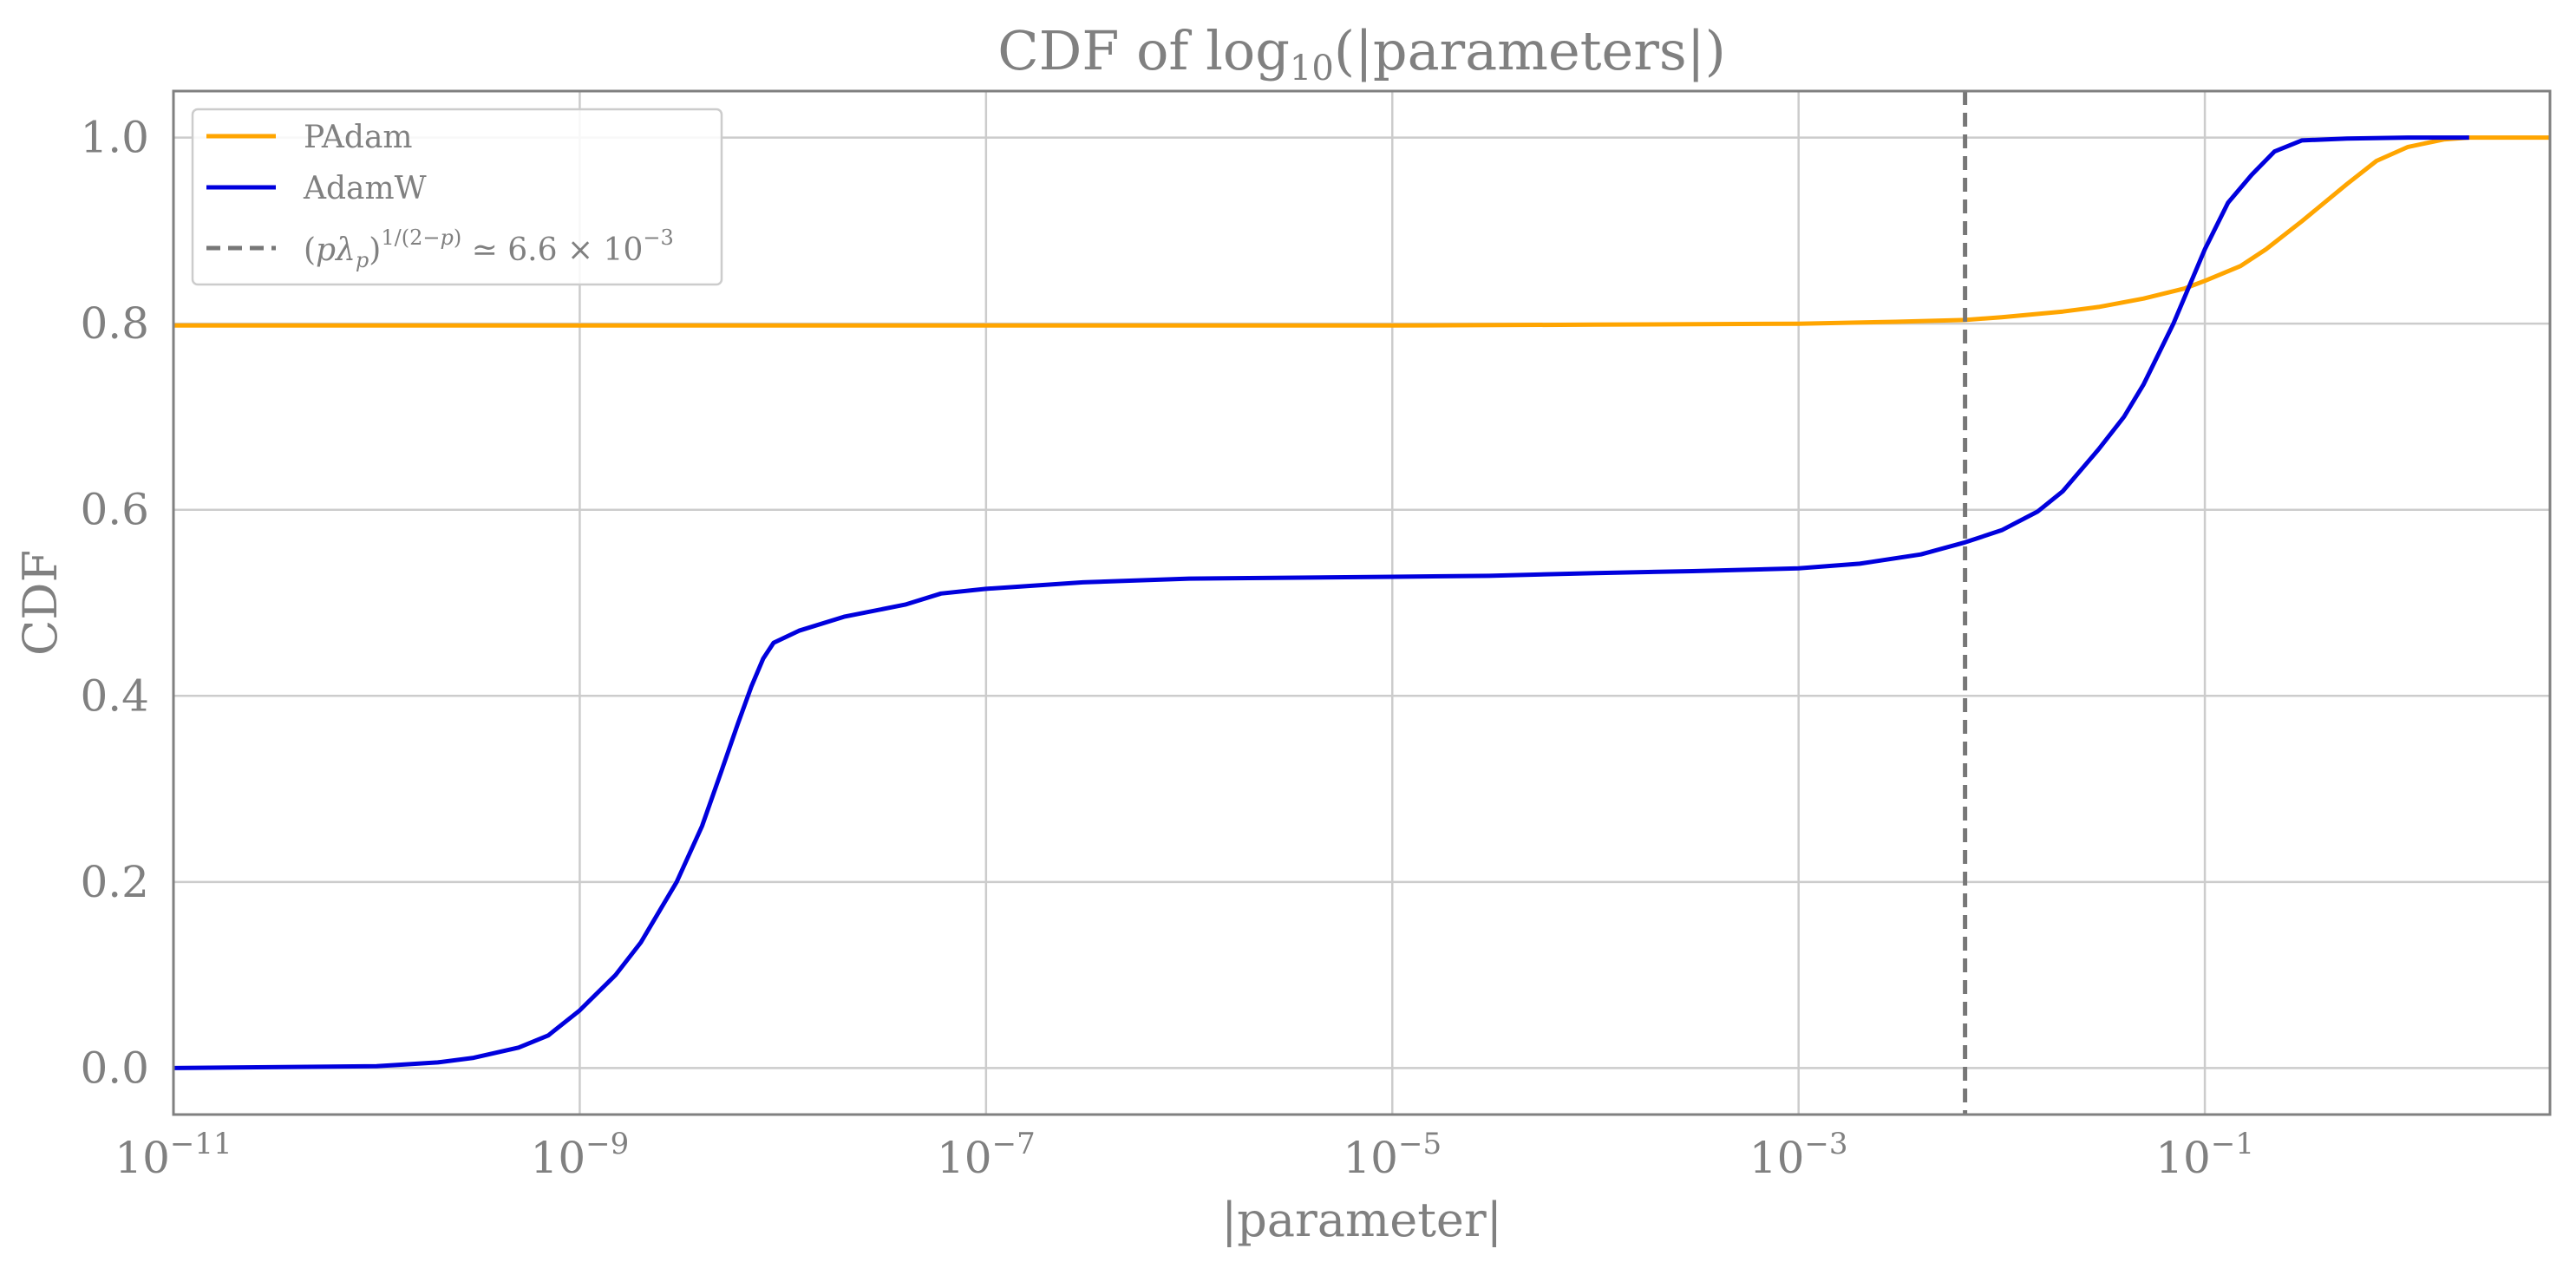 The width and height of the screenshot is (2576, 1275). What do you see at coordinates (2204, 1155) in the screenshot?
I see `x-tick-label-5: 10⁻¹` at bounding box center [2204, 1155].